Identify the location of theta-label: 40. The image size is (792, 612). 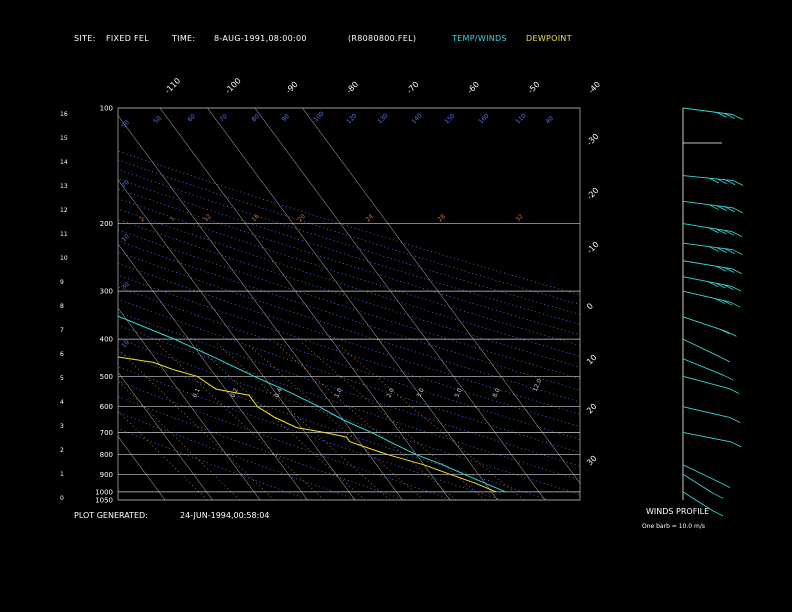
(549, 120).